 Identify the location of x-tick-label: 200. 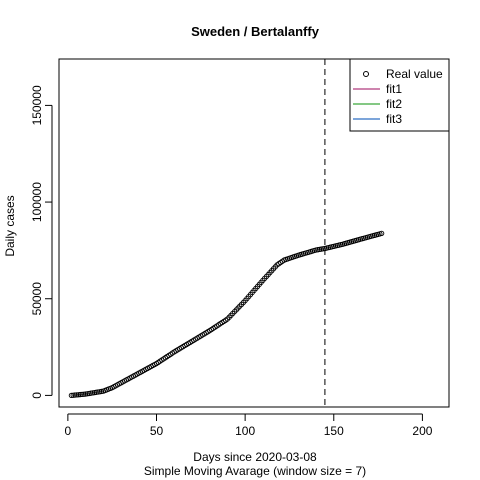
(422, 431).